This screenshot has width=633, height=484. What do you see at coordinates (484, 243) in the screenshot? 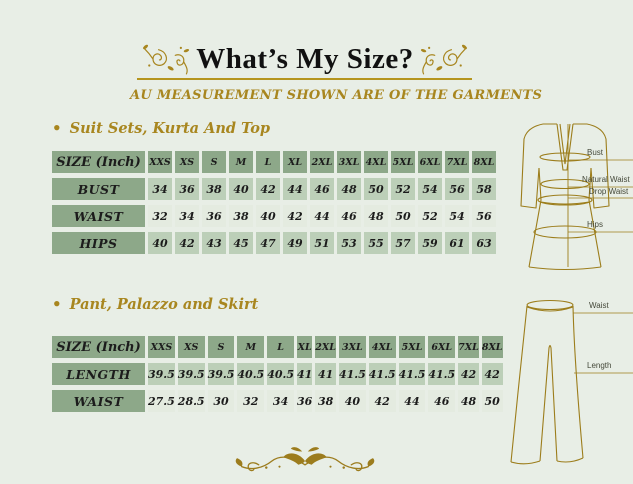
I see `size-value-cell: 63` at bounding box center [484, 243].